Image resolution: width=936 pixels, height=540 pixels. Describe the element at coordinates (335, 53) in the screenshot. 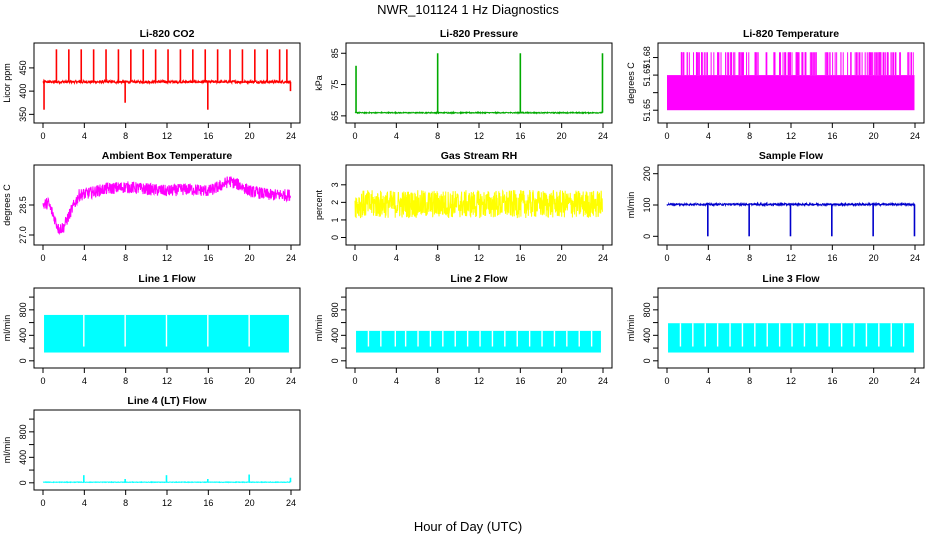

I see `y-tick-label: 85` at that location.